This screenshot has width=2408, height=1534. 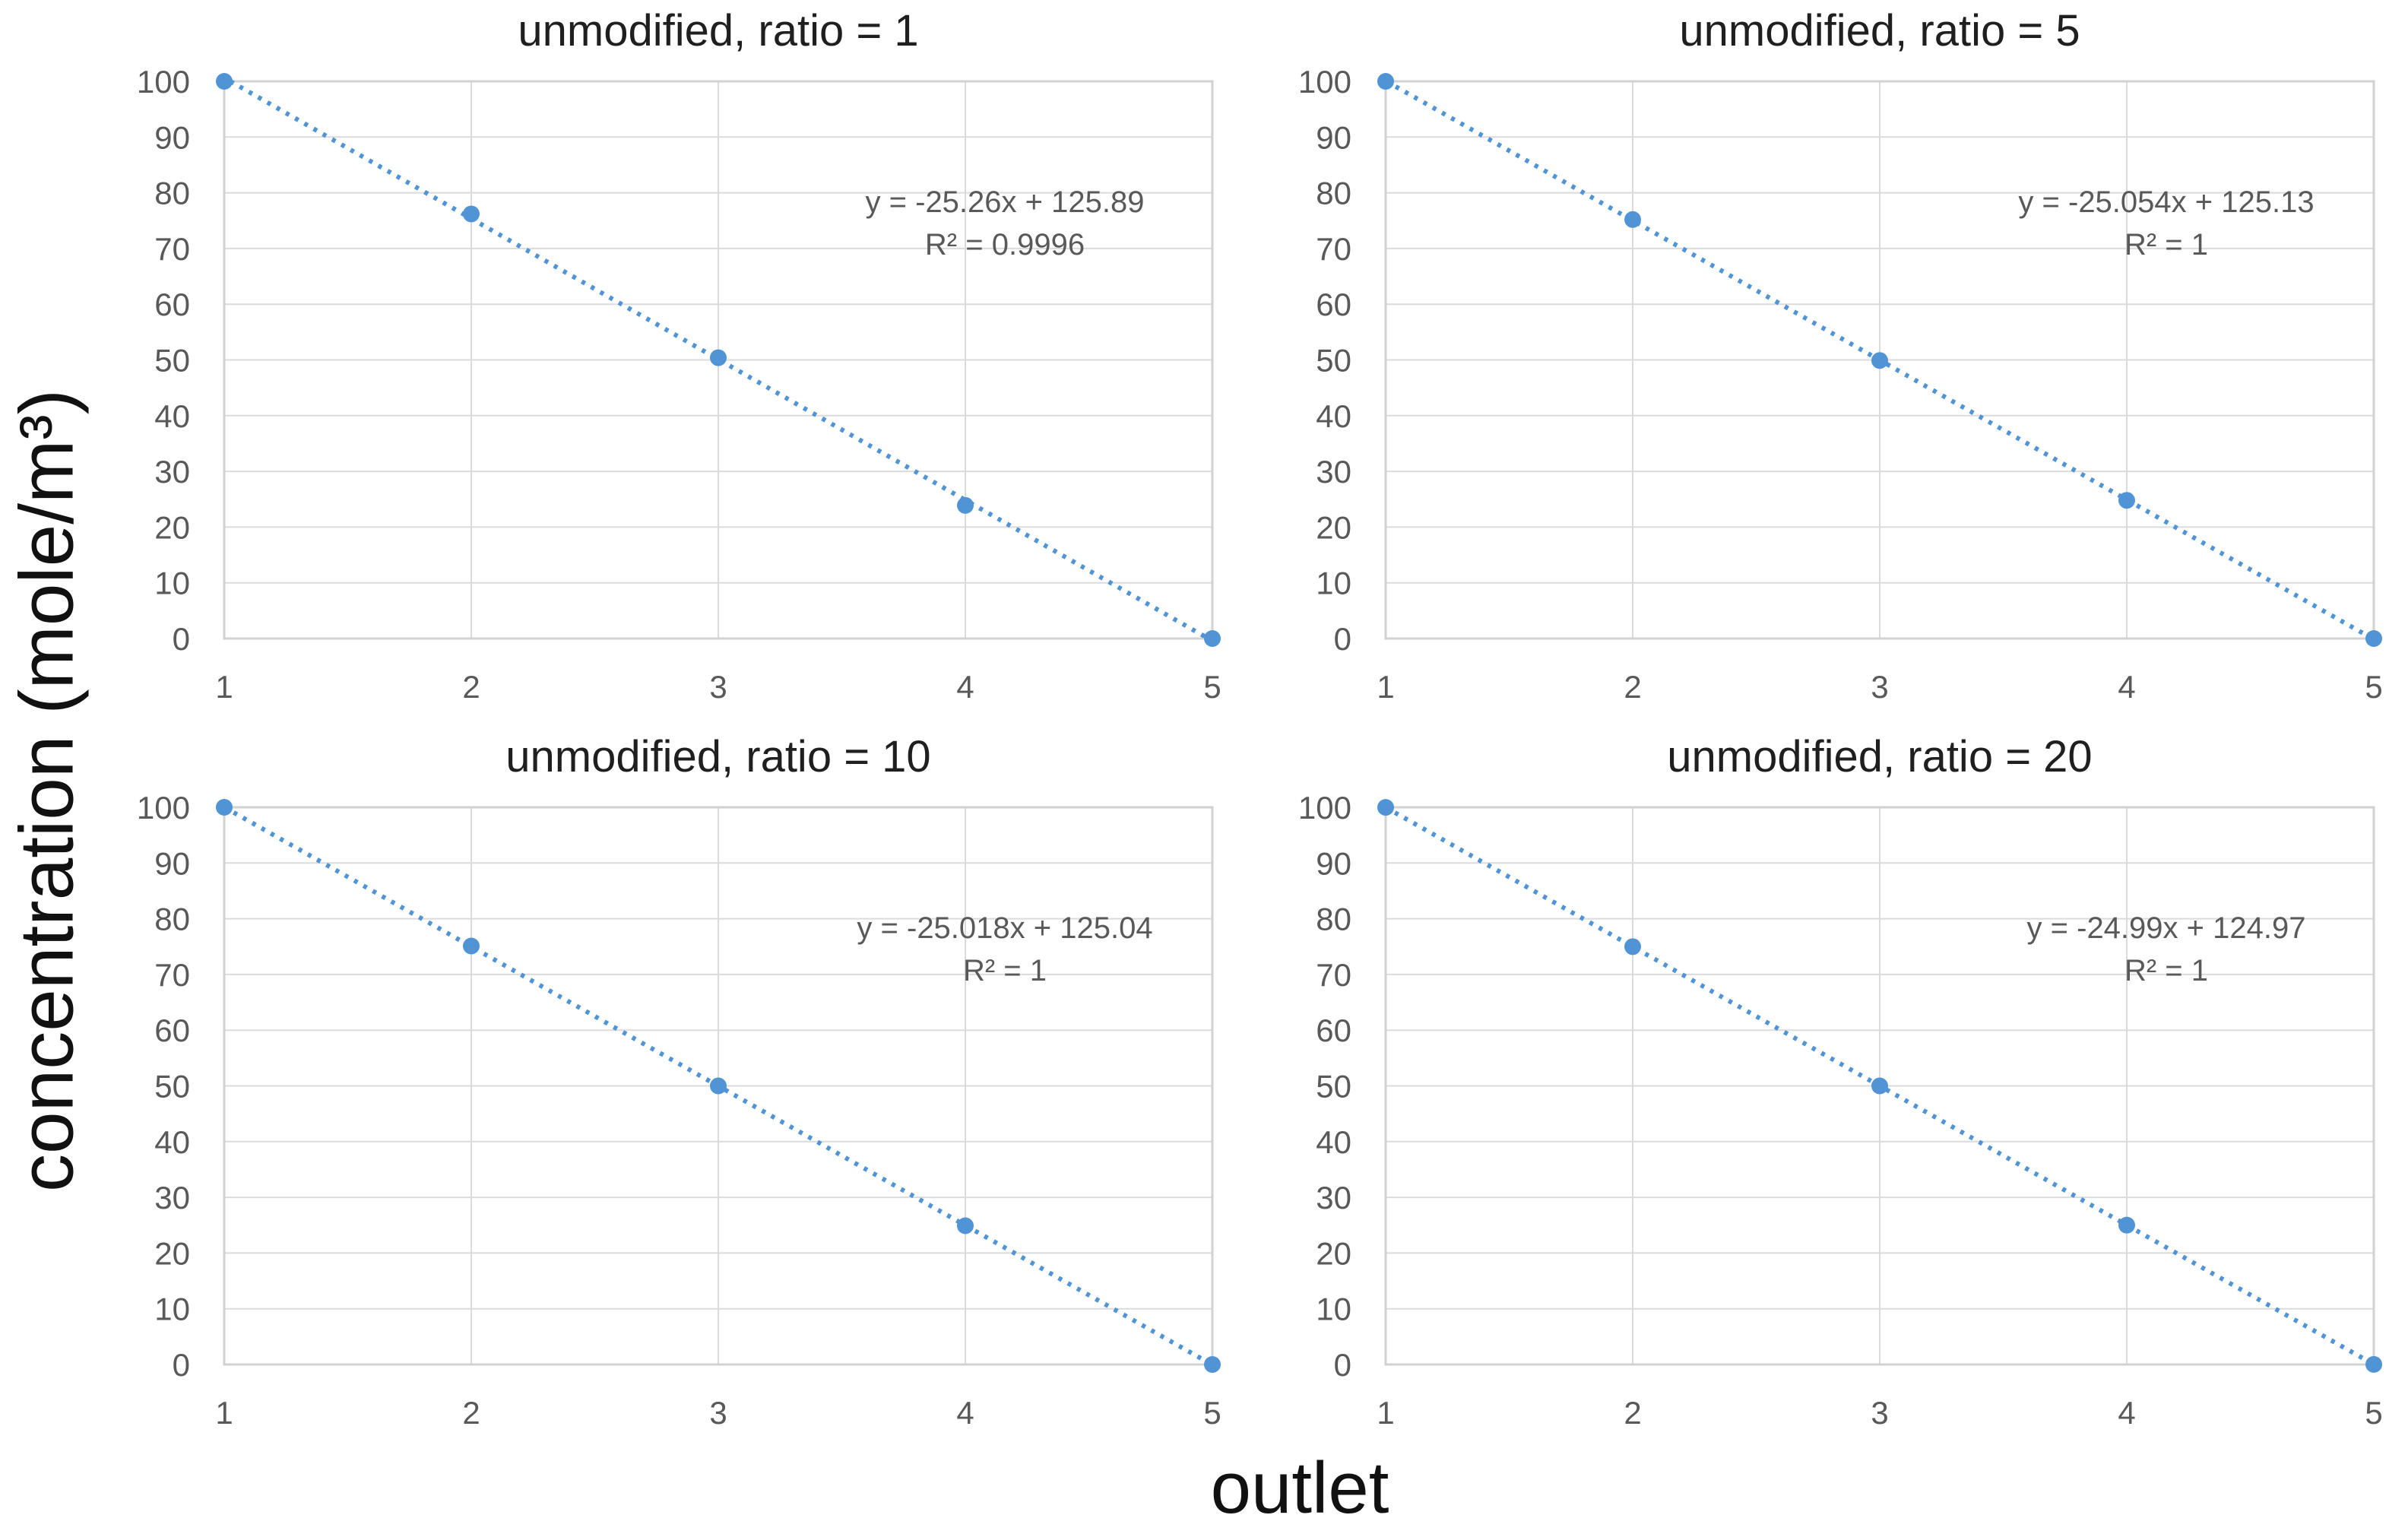 What do you see at coordinates (718, 756) in the screenshot?
I see `chart-title: unmodified, ratio = 10` at bounding box center [718, 756].